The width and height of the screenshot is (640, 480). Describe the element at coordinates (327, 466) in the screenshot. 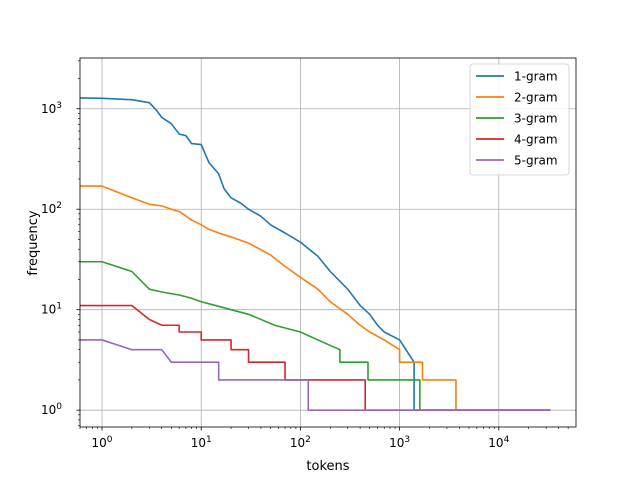

I see `x-axis-label: tokens` at that location.